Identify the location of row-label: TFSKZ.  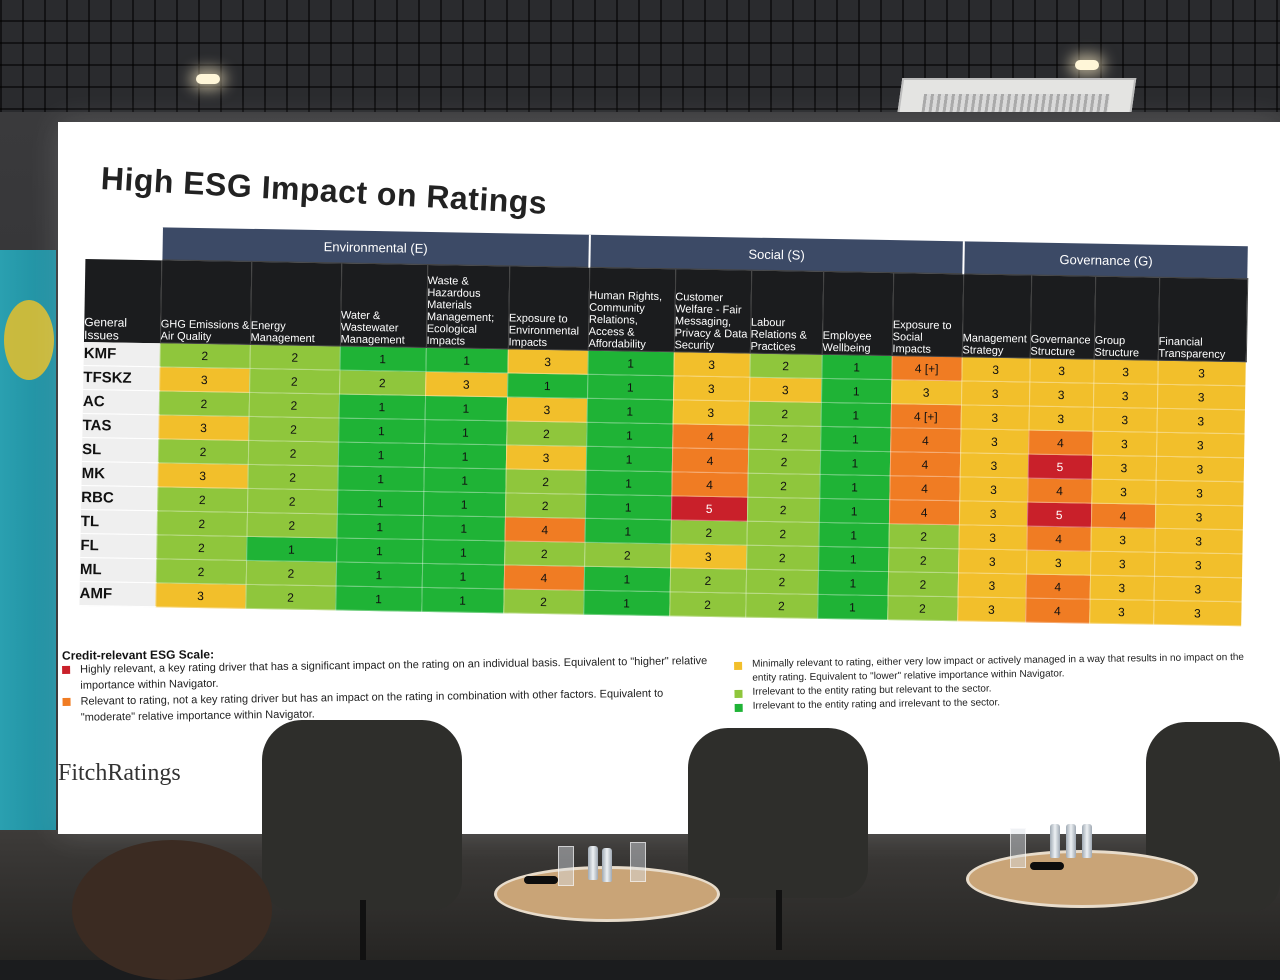
(121, 378).